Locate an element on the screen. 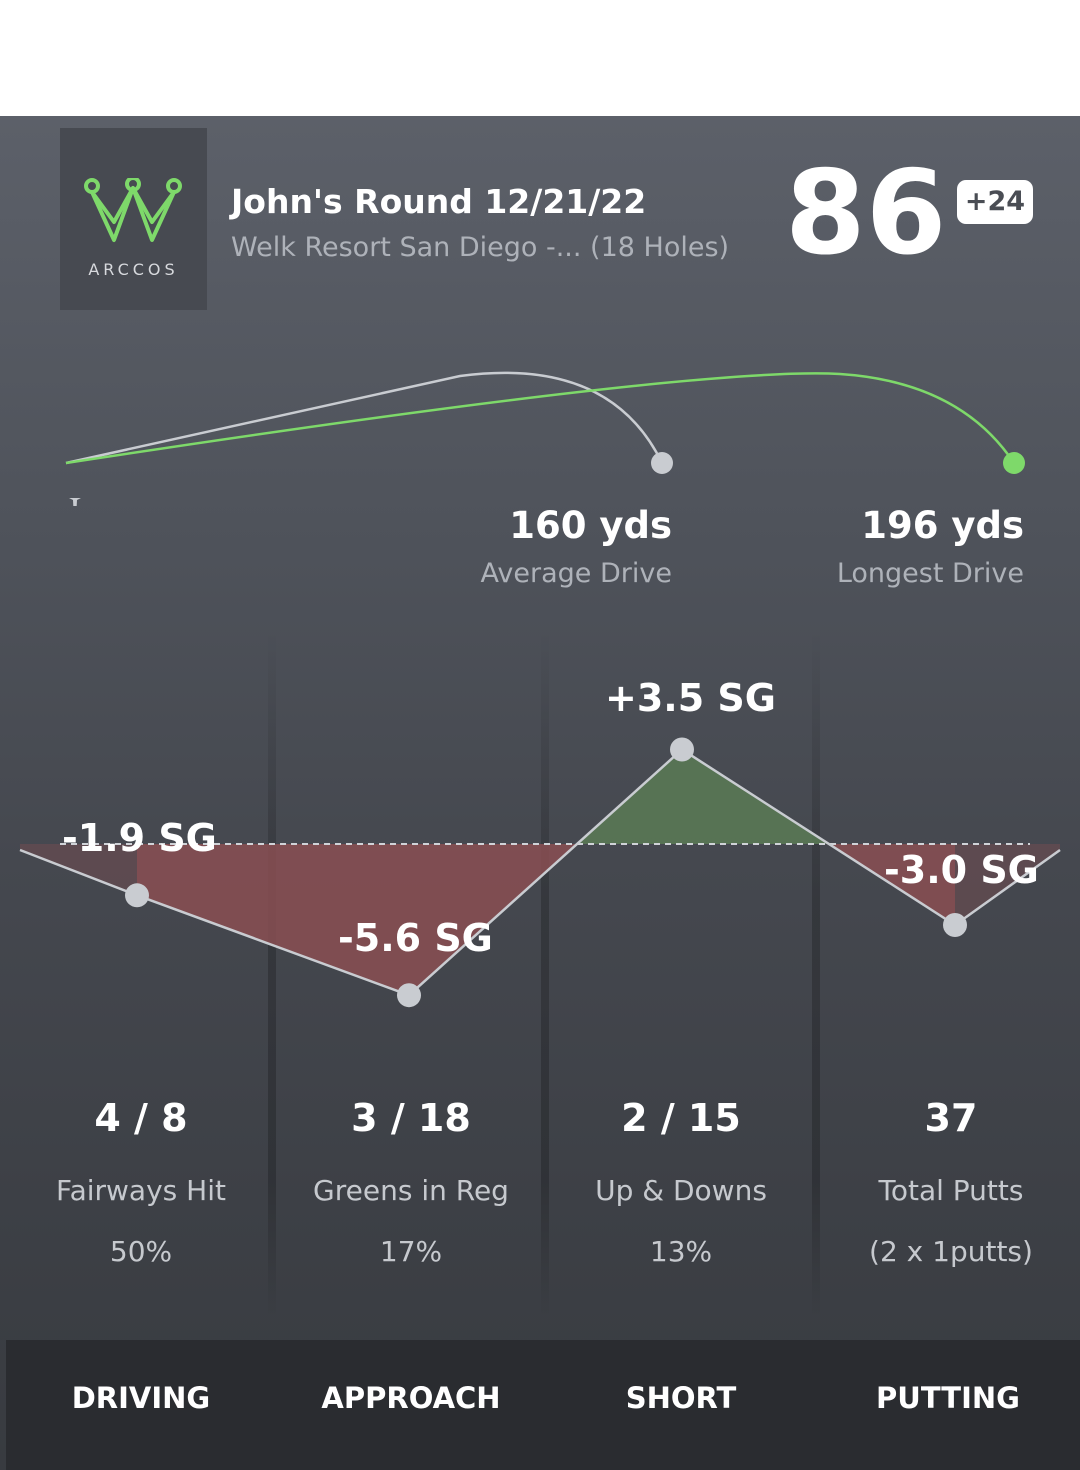  stat-detail: (2 x 1putts) is located at coordinates (951, 1251).